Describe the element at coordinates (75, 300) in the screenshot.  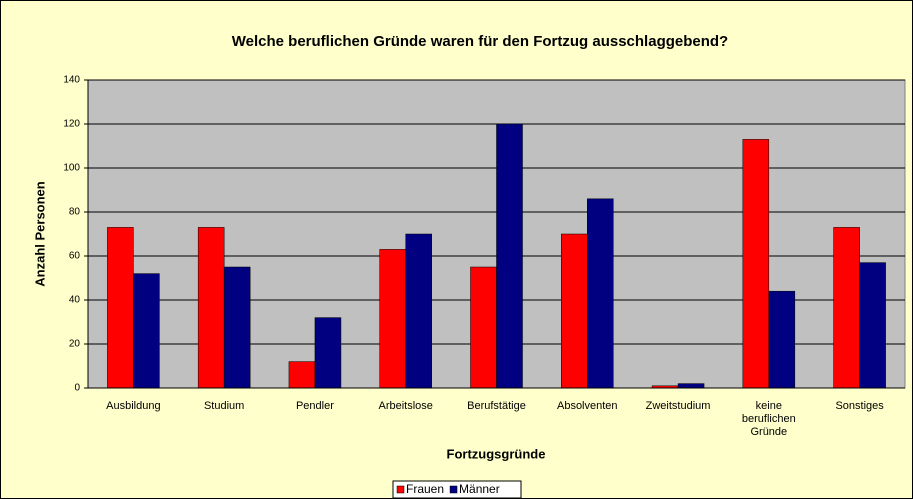
I see `y-tick-label: 40` at that location.